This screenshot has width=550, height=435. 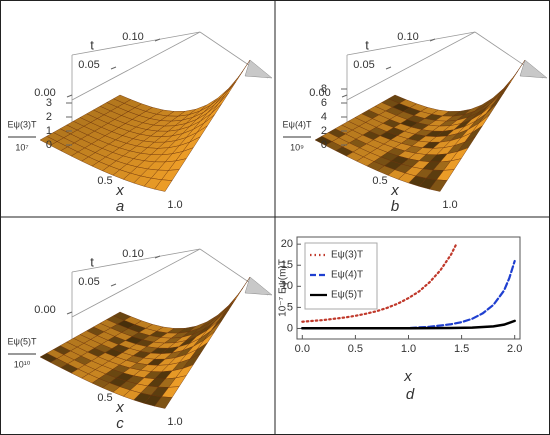 What do you see at coordinates (287, 286) in the screenshot?
I see `y-tick-label: 10` at bounding box center [287, 286].